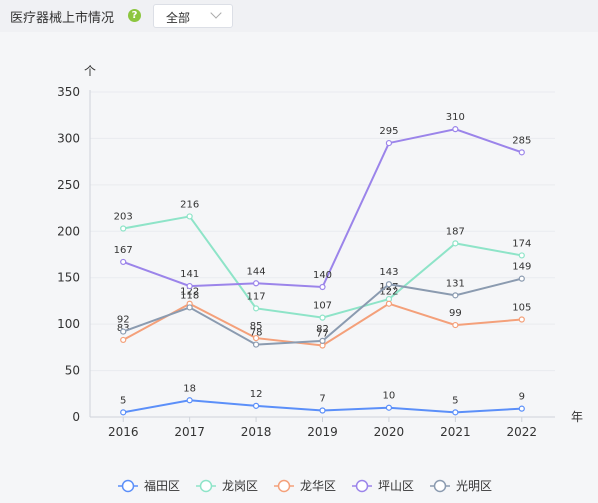  Describe the element at coordinates (68, 231) in the screenshot. I see `y-tick-label: 200` at that location.